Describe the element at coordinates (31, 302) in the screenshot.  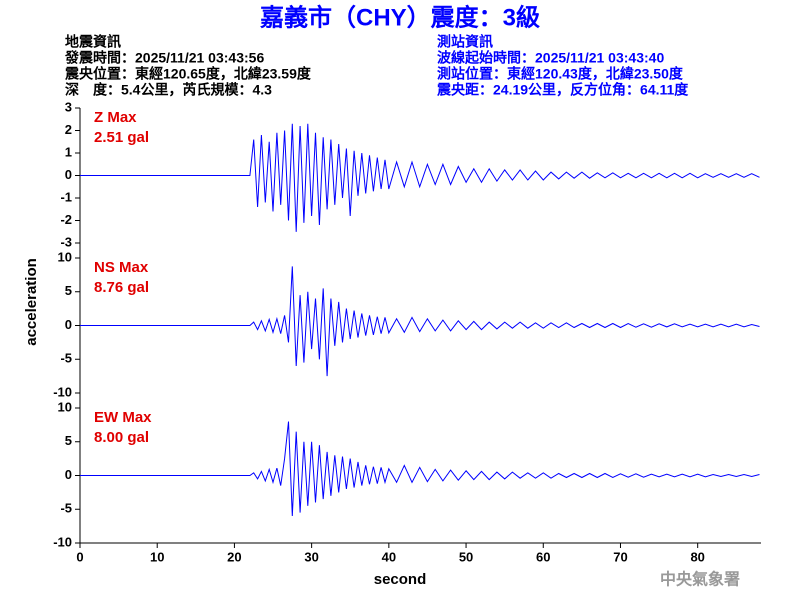
I see `y-axis-label: acceleration` at that location.